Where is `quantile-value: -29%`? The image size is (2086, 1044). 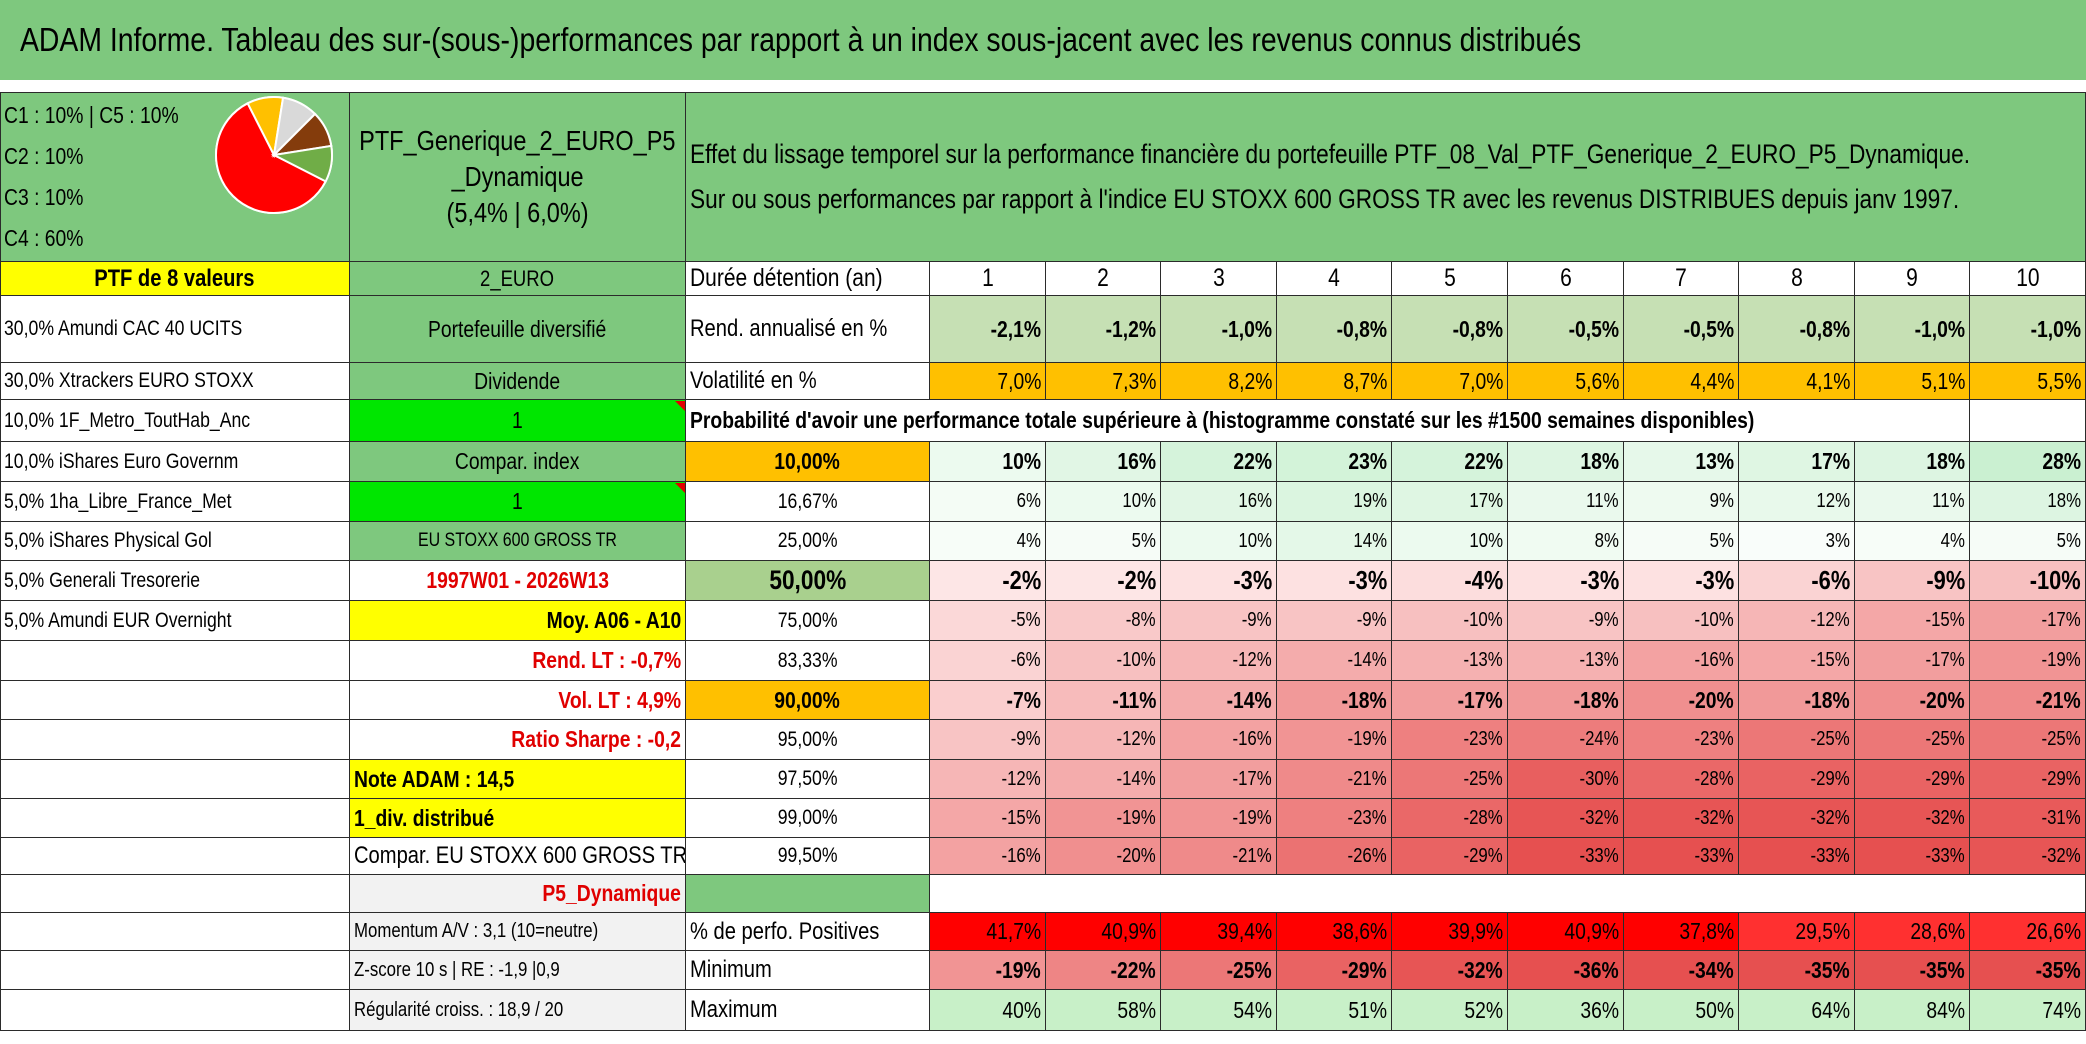
quantile-value: -29% is located at coordinates (1450, 856).